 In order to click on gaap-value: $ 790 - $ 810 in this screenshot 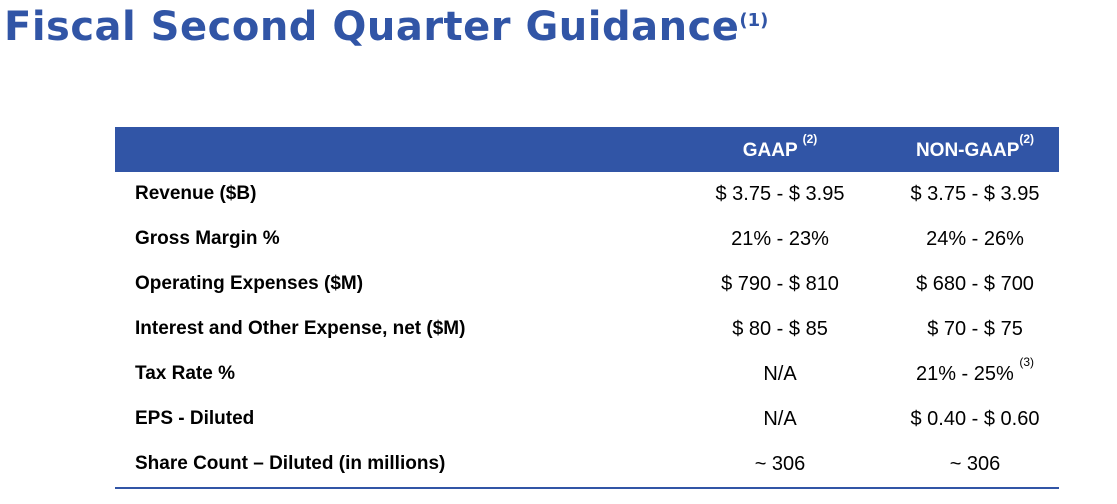, I will do `click(780, 284)`.